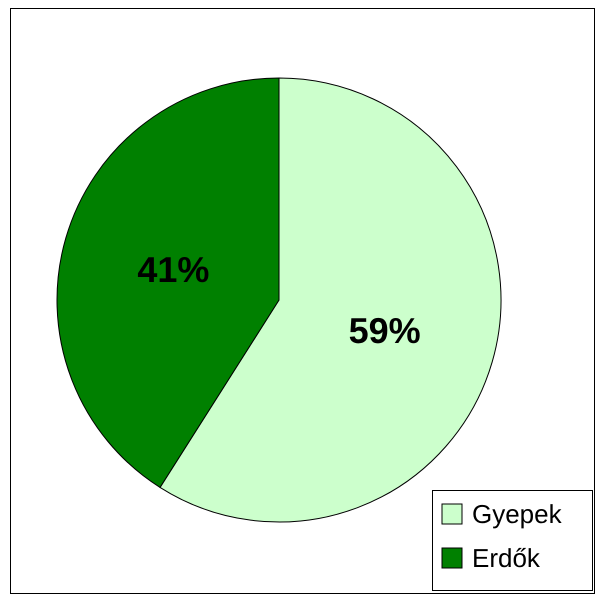  I want to click on data-label: 41%, so click(173, 269).